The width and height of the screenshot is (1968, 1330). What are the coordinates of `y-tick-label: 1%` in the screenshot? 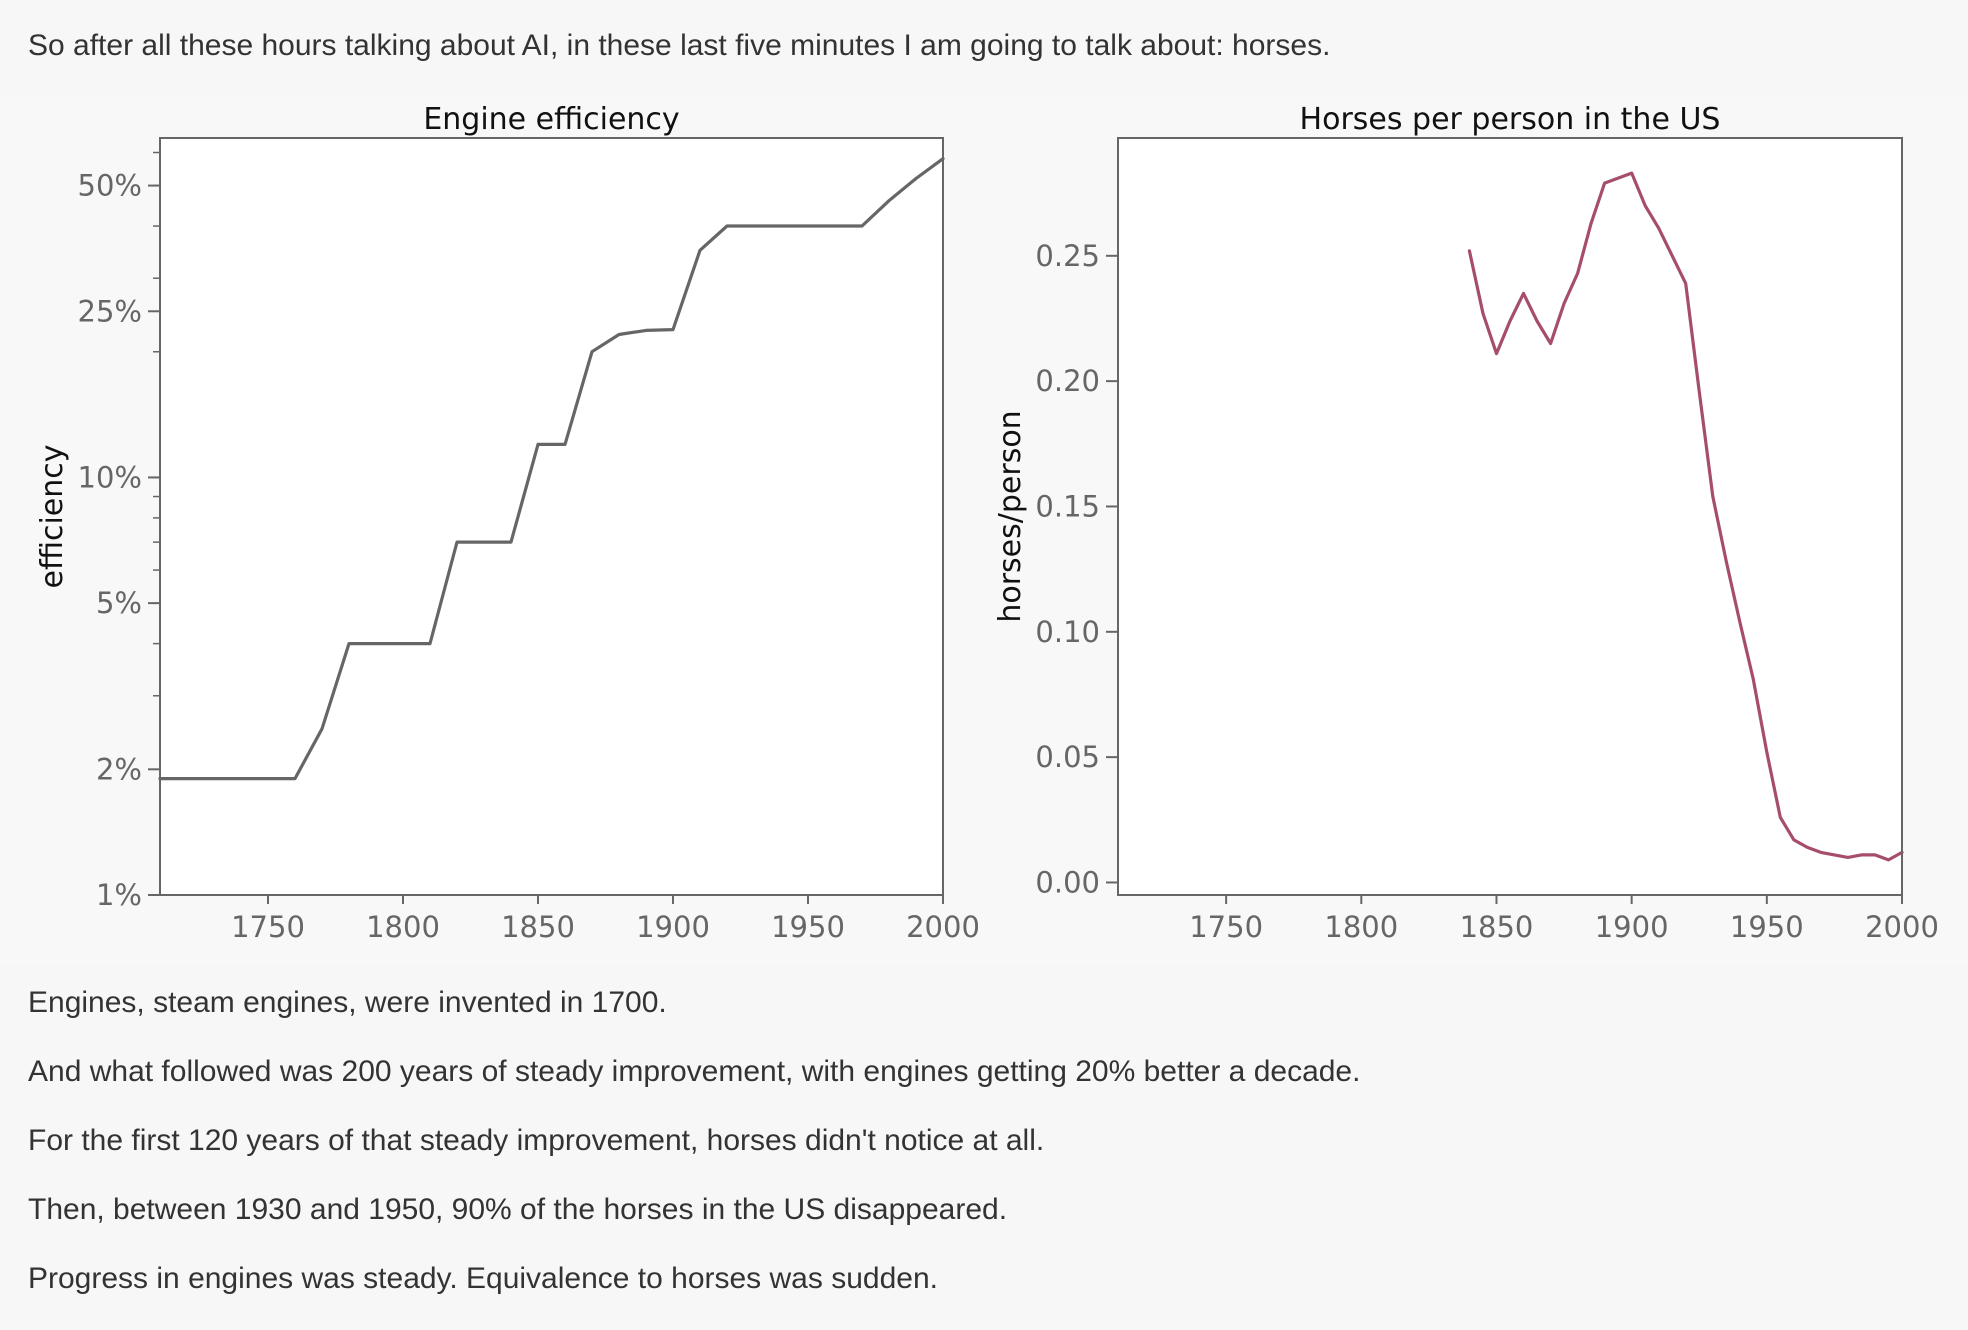 It's located at (119, 895).